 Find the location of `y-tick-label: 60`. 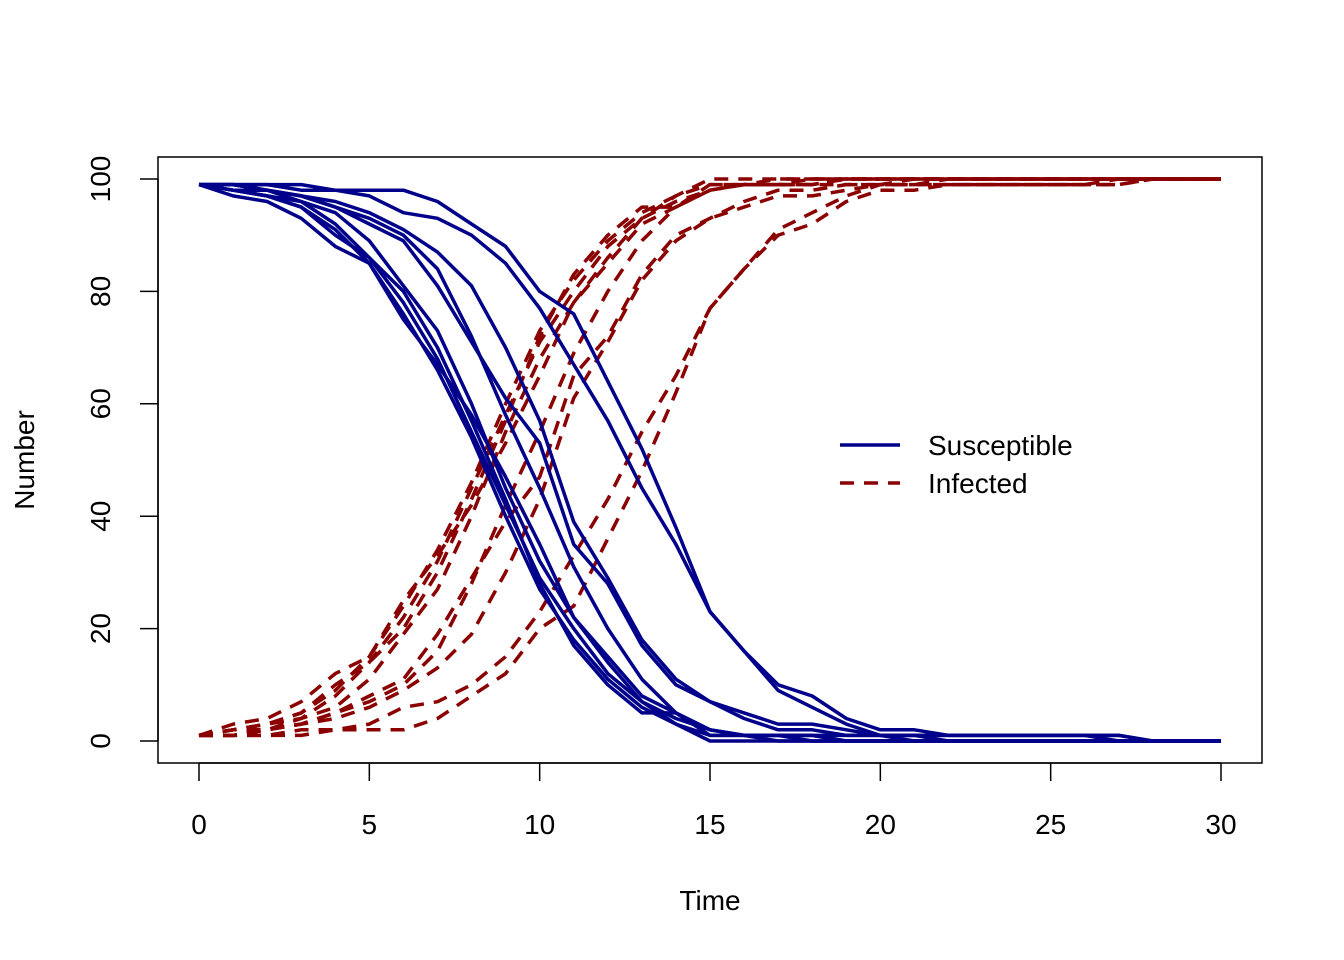

y-tick-label: 60 is located at coordinates (100, 403).